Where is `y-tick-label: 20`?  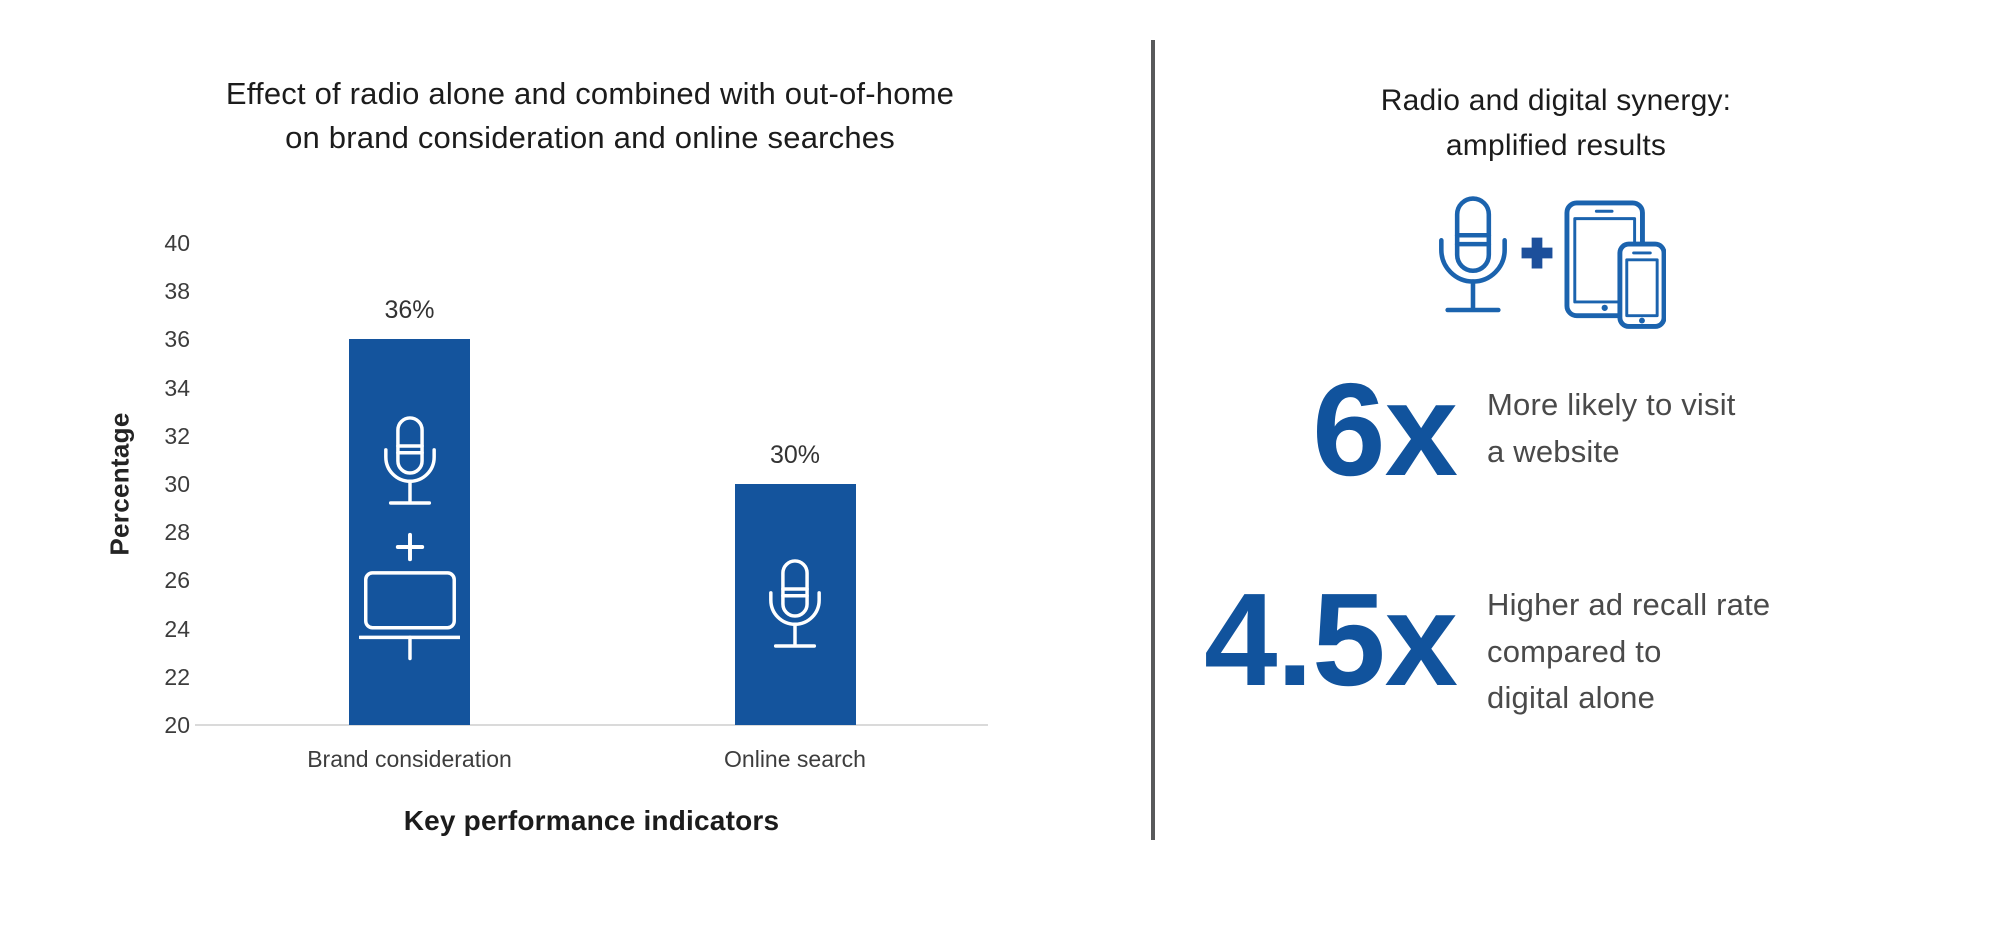
y-tick-label: 20 is located at coordinates (177, 725).